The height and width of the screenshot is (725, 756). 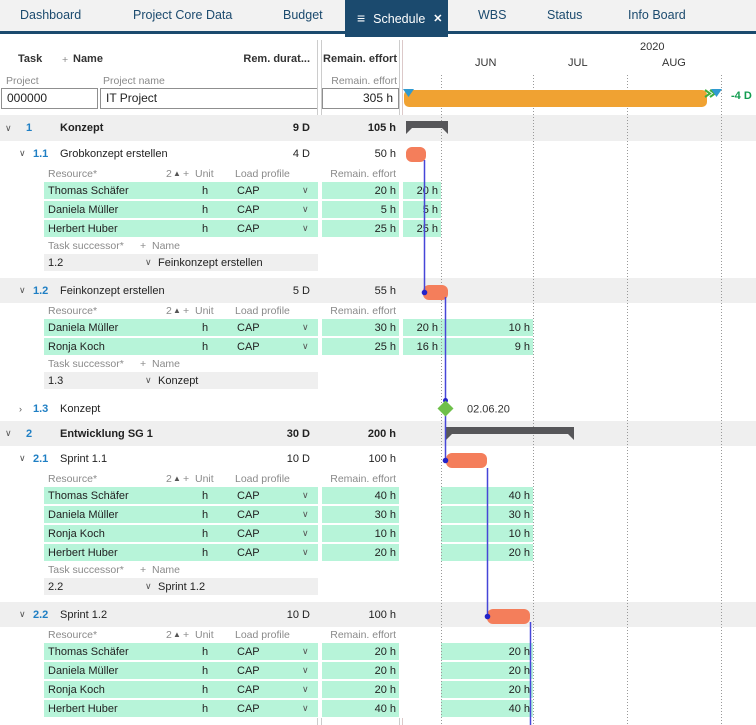 I want to click on close-icon: ✕, so click(x=438, y=19).